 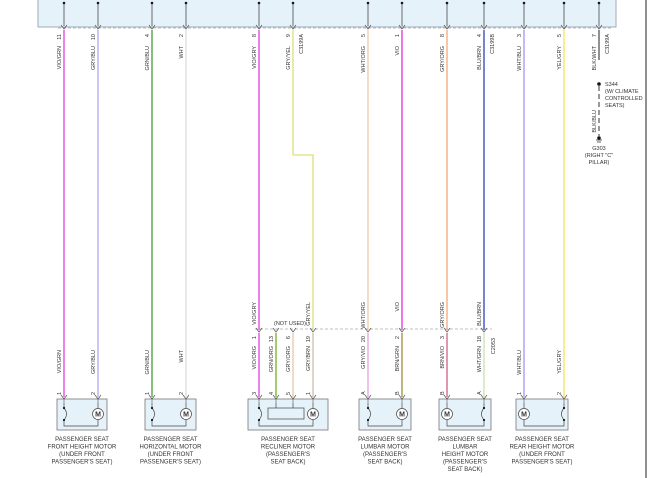 I want to click on pin-number: 13, so click(x=272, y=339).